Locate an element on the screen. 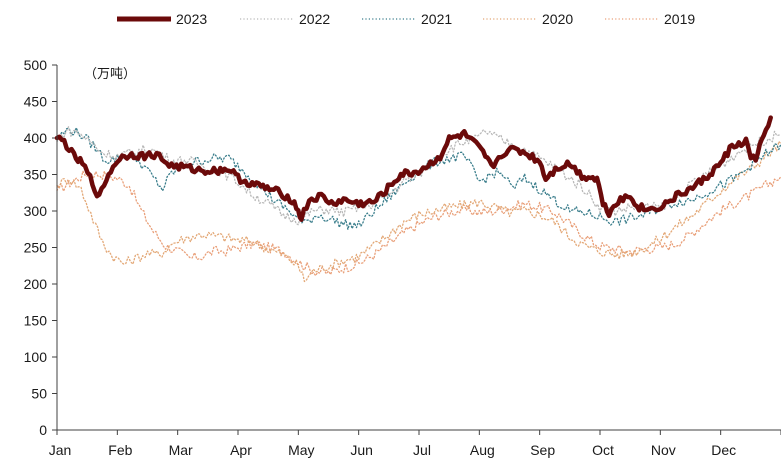 This screenshot has width=781, height=459. y-axis-ticks: 0 50 100 150 200 250 300 350 400 450 500 is located at coordinates (40, 247).